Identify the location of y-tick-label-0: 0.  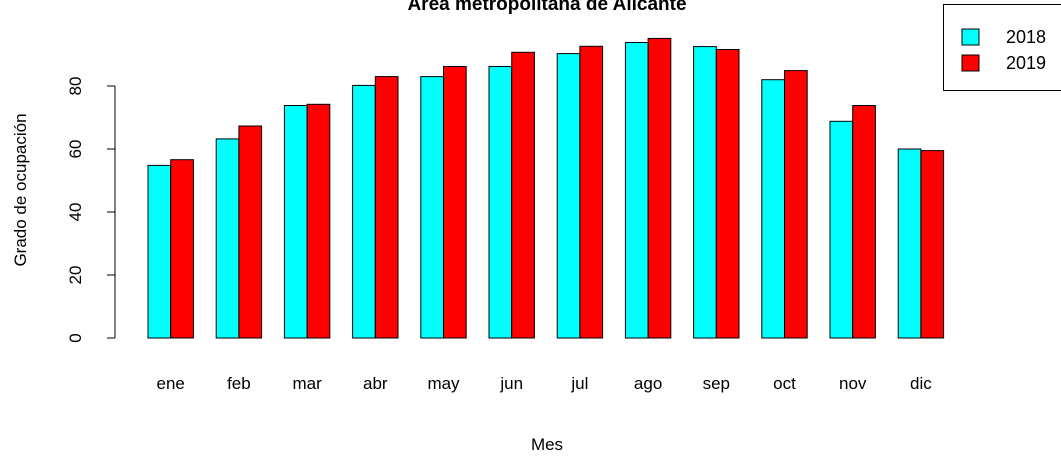
(75, 337).